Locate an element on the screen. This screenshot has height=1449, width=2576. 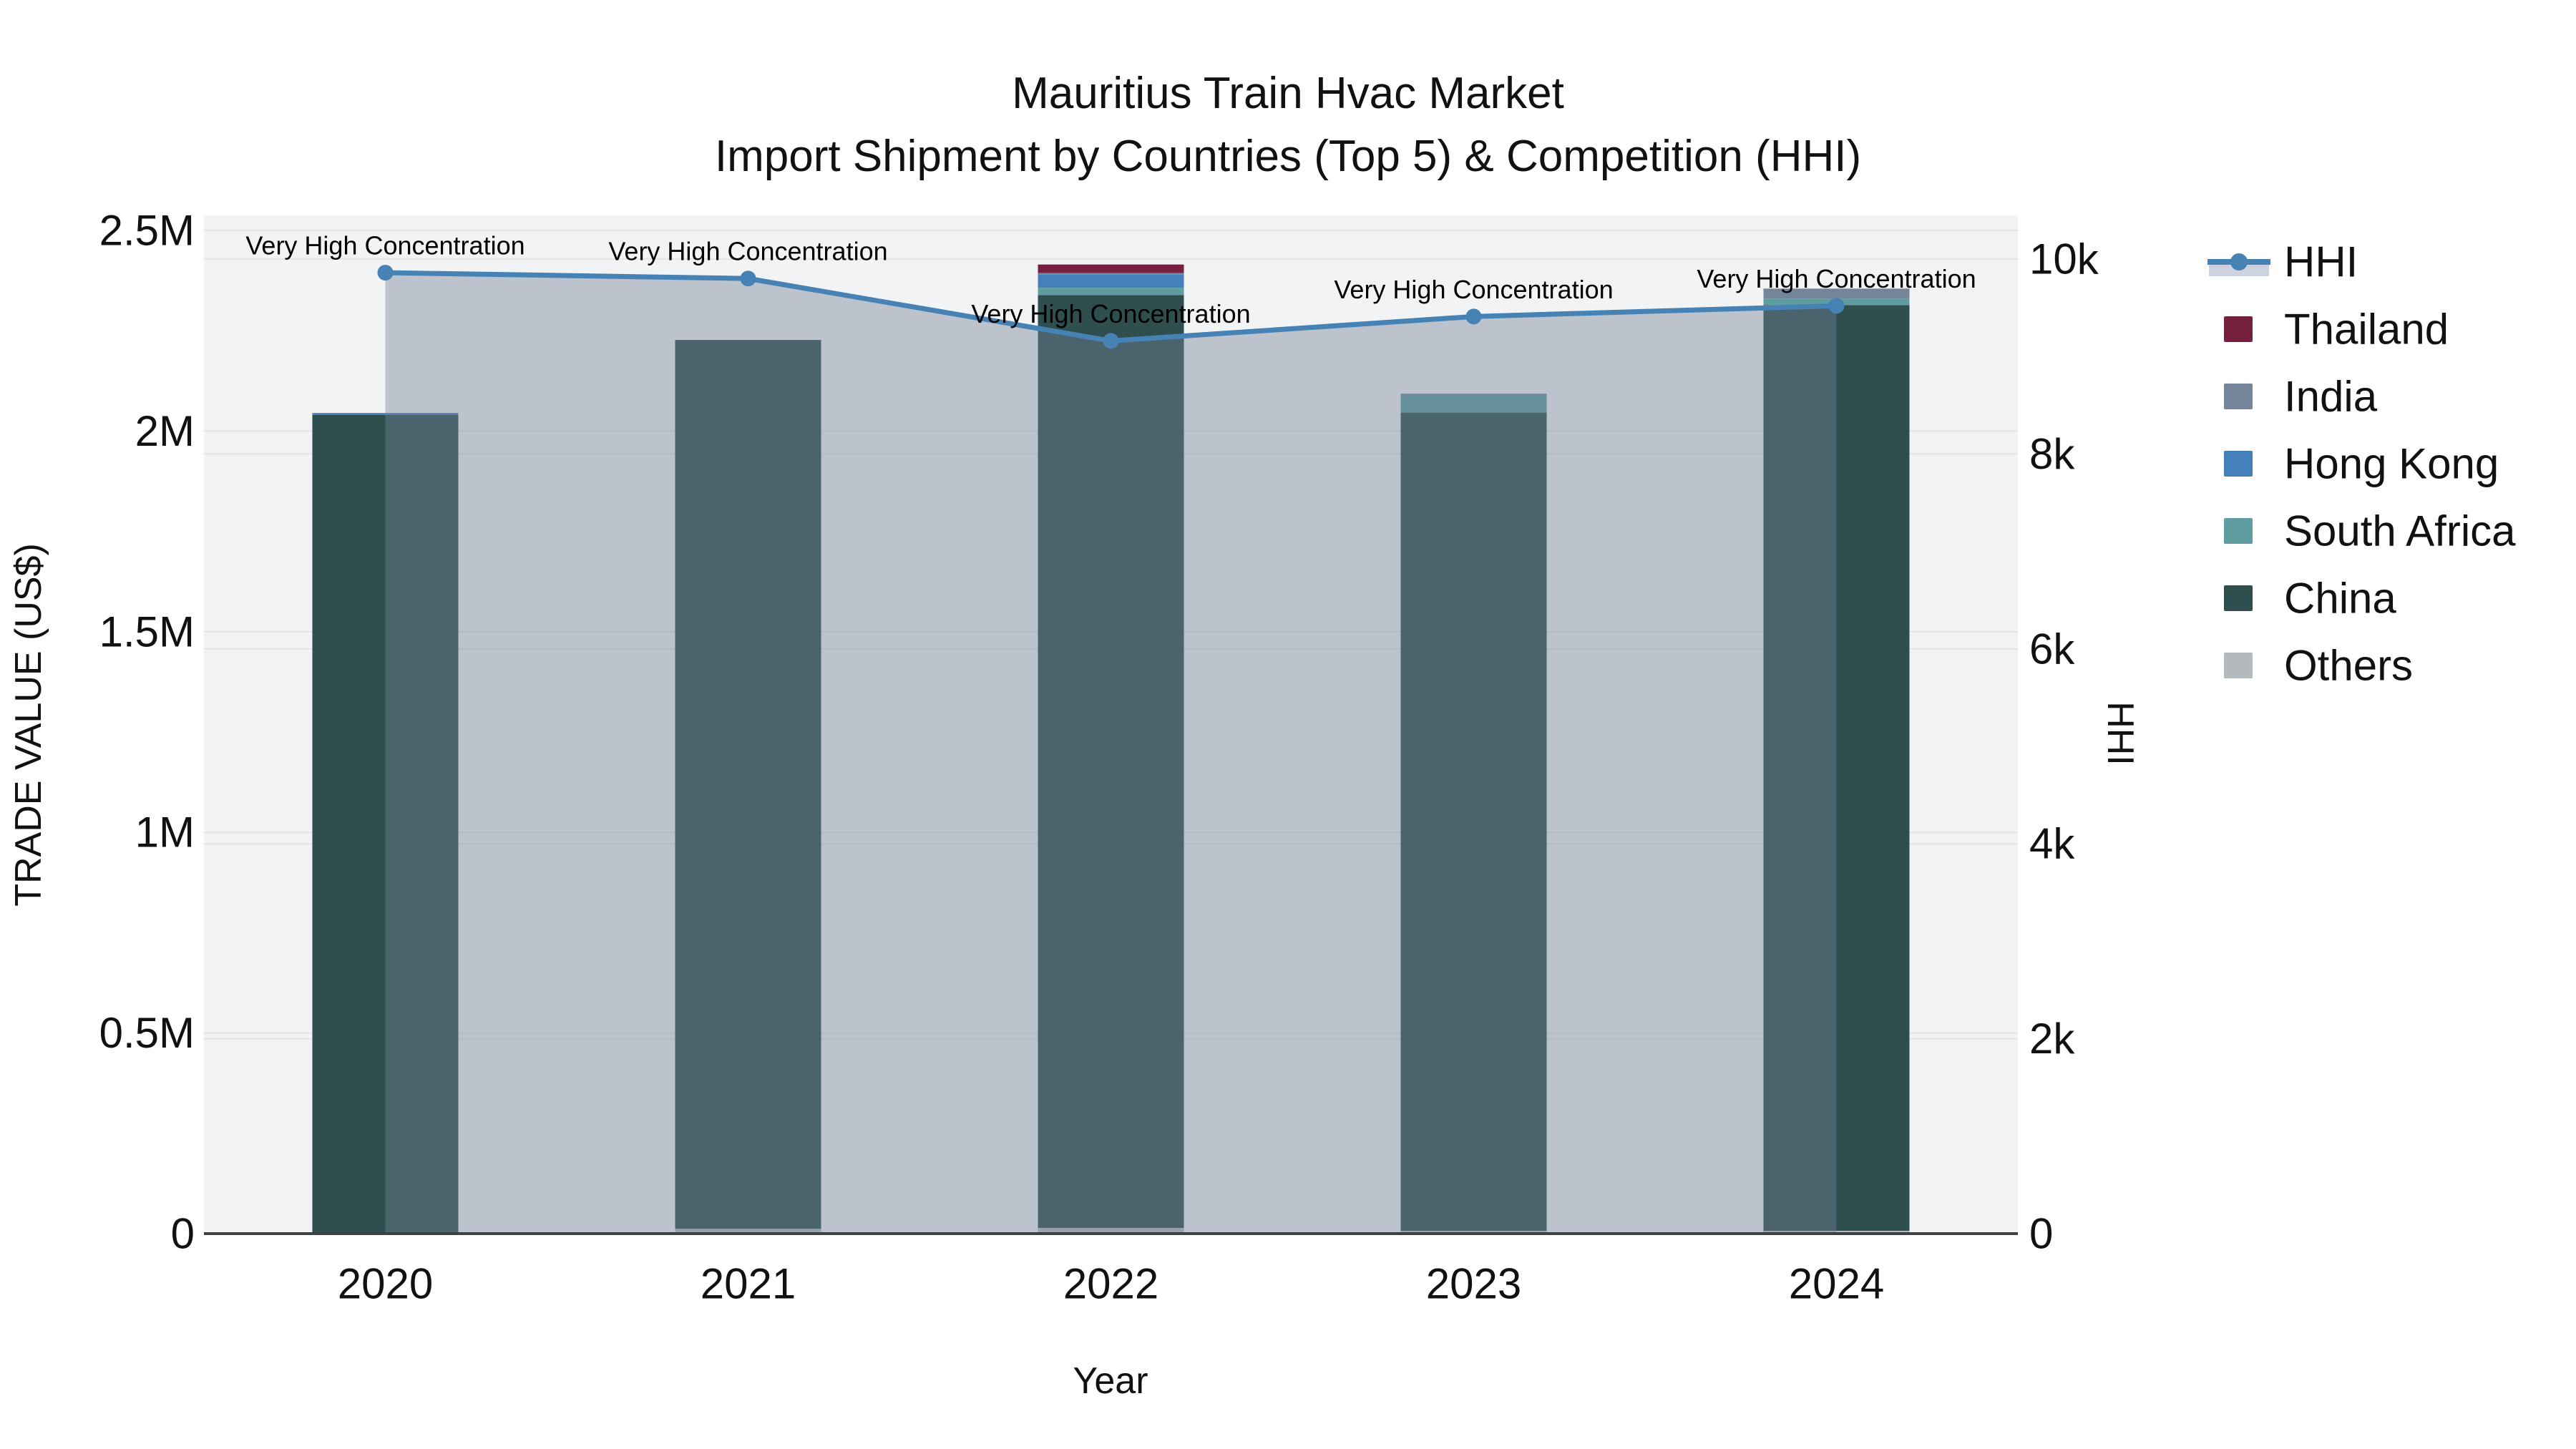
hhi-marker-2022 is located at coordinates (1111, 341).